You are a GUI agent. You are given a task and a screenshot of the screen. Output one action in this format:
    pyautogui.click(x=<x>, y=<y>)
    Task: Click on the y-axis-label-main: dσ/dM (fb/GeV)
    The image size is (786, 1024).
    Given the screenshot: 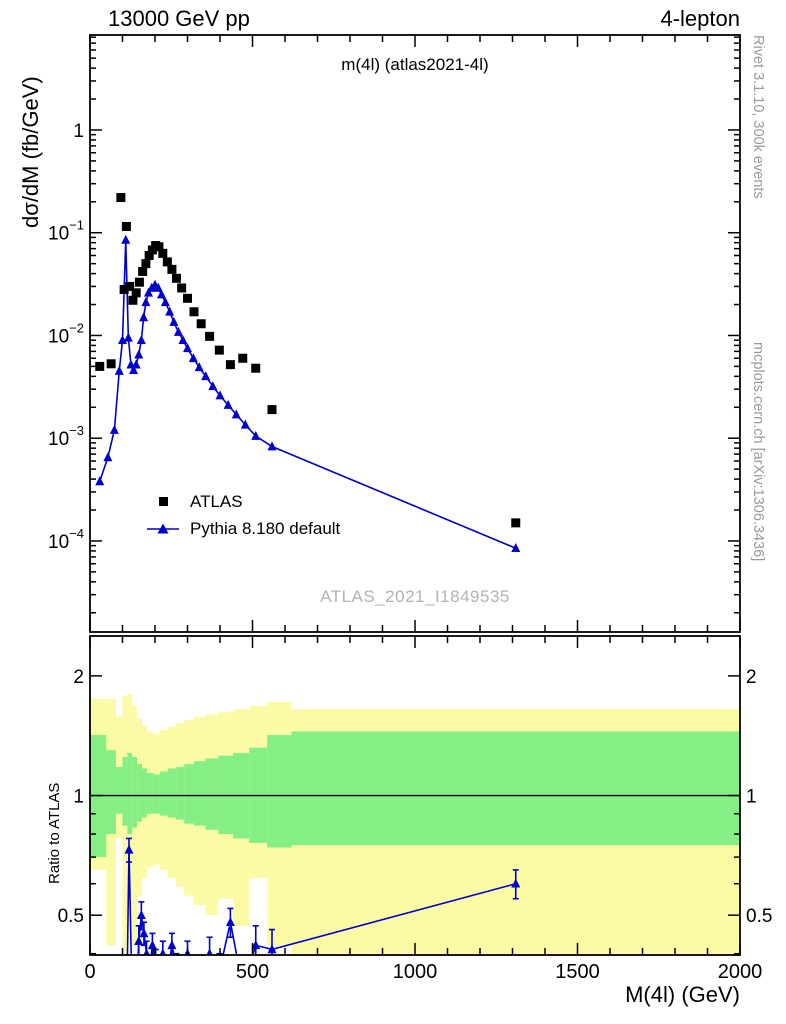 What is the action you would take?
    pyautogui.click(x=30, y=152)
    